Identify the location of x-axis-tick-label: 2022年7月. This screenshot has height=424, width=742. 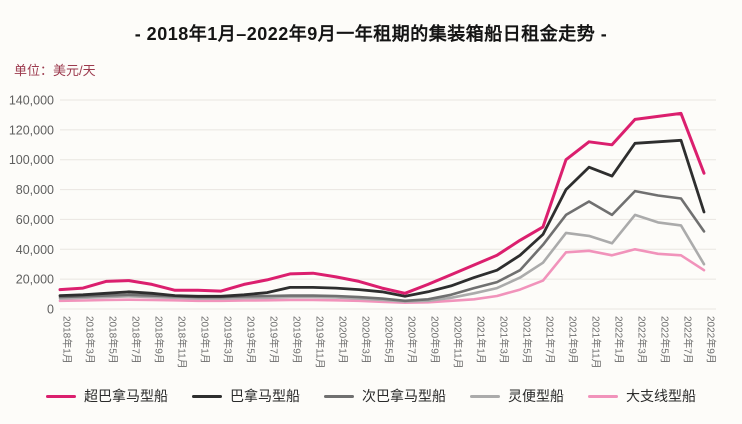
(688, 340).